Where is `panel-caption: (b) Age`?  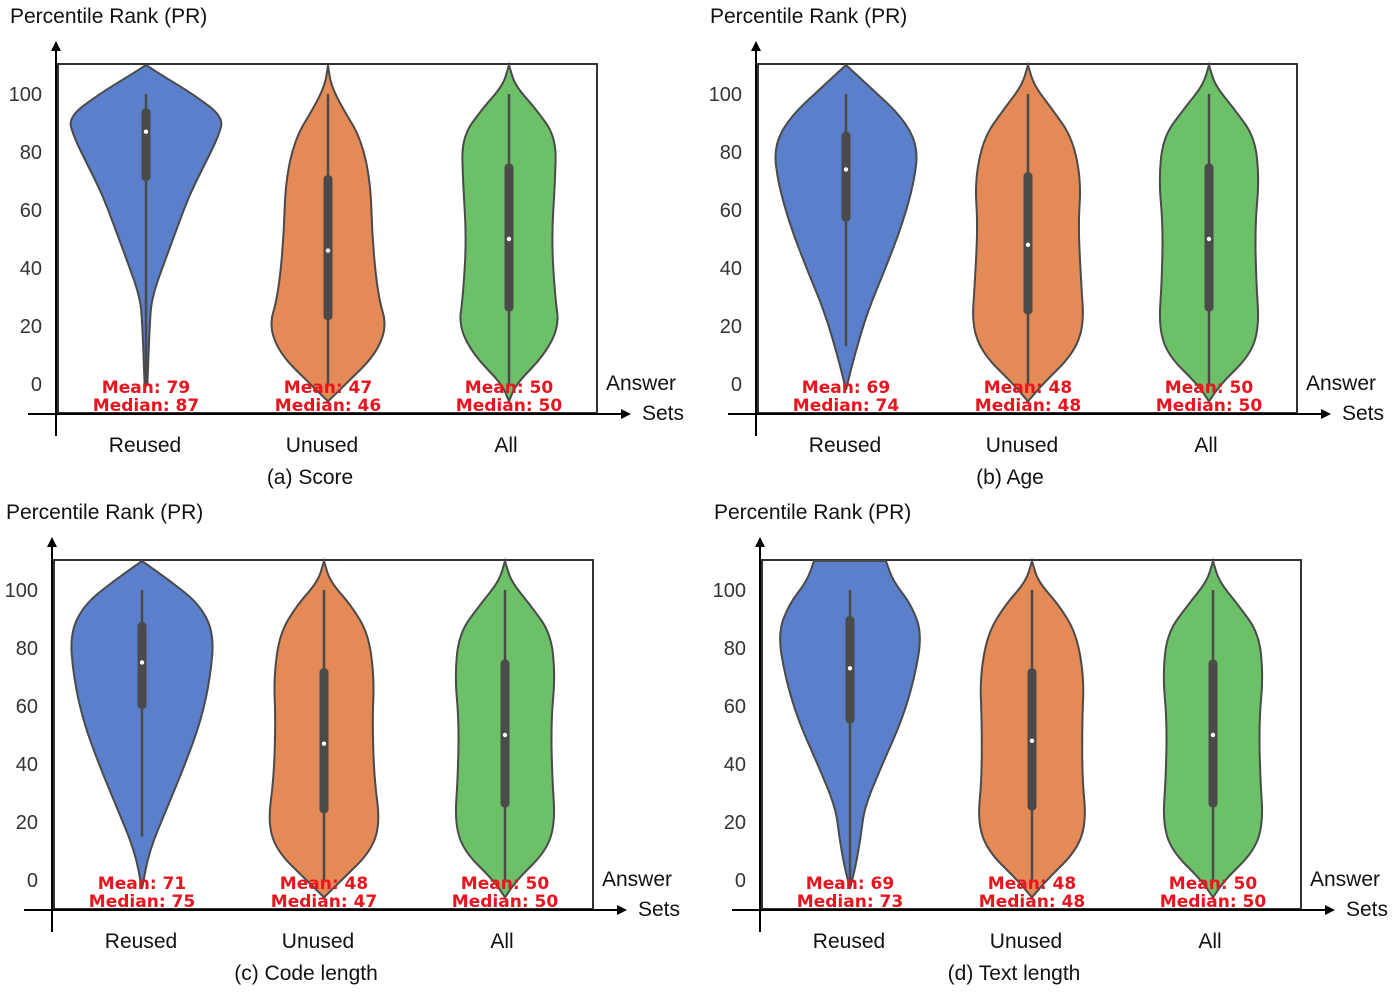
panel-caption: (b) Age is located at coordinates (1010, 477).